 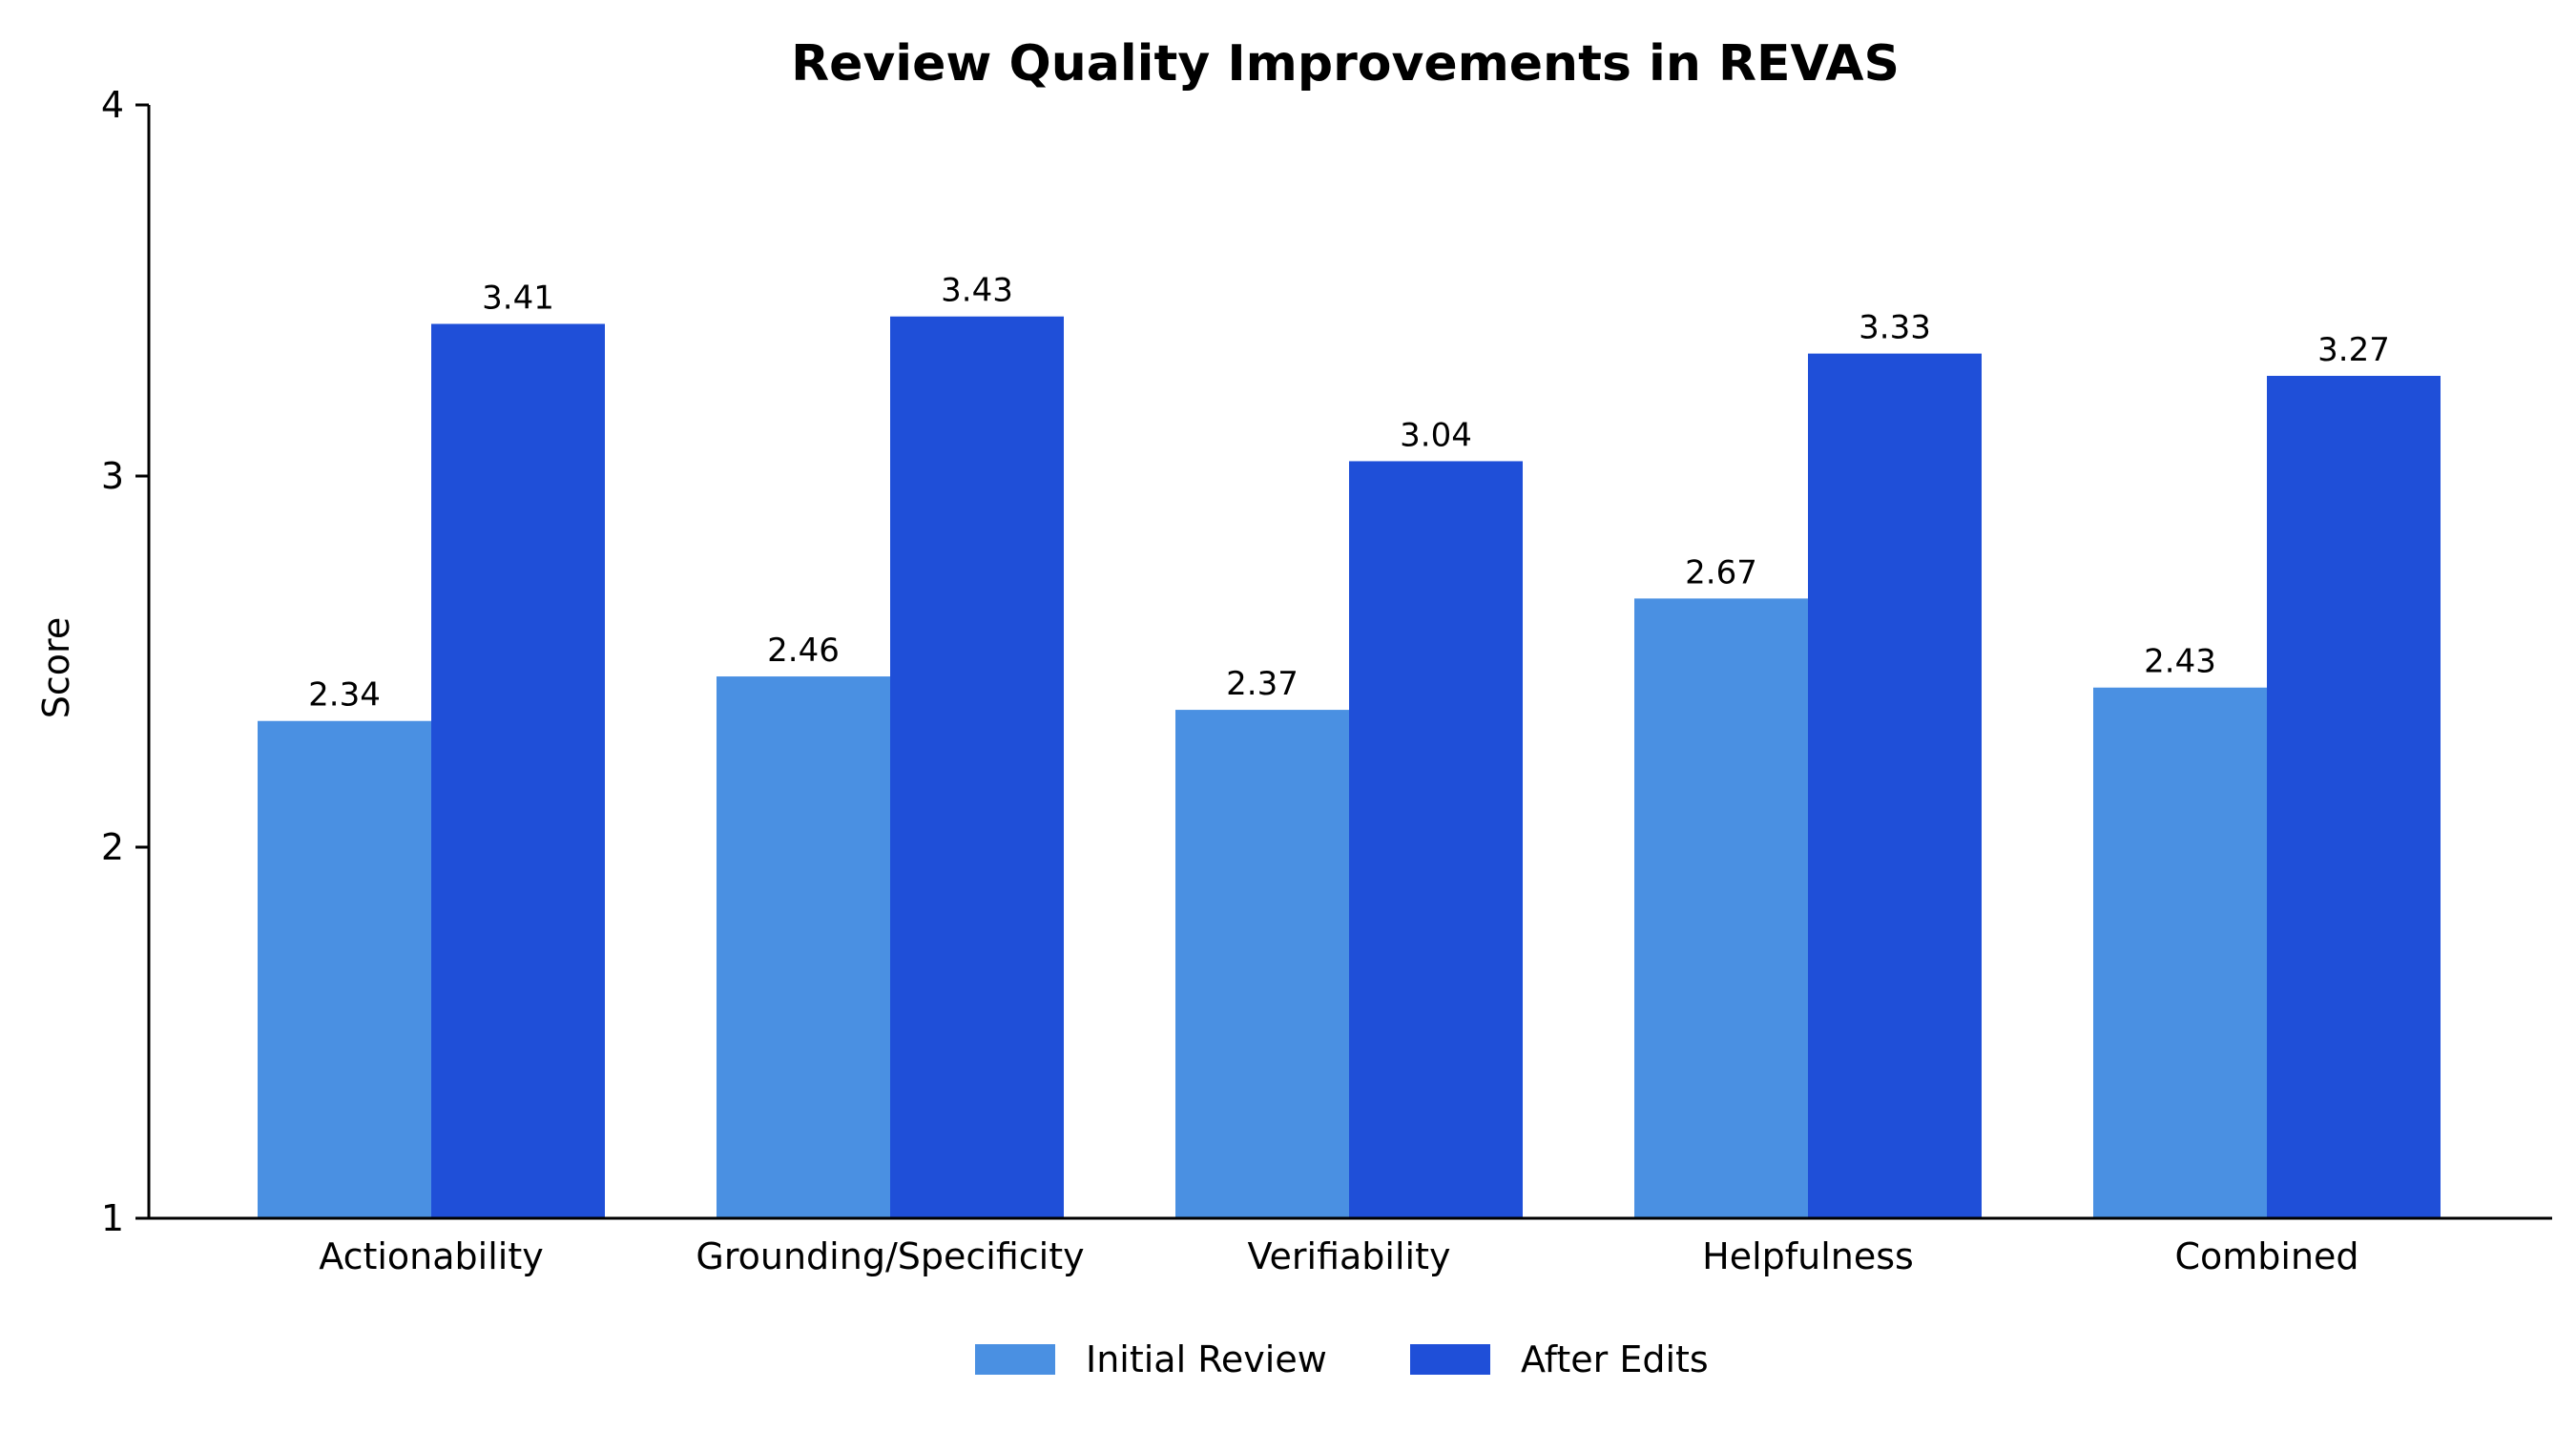 I want to click on bar-value-label: 3.41, so click(x=518, y=299).